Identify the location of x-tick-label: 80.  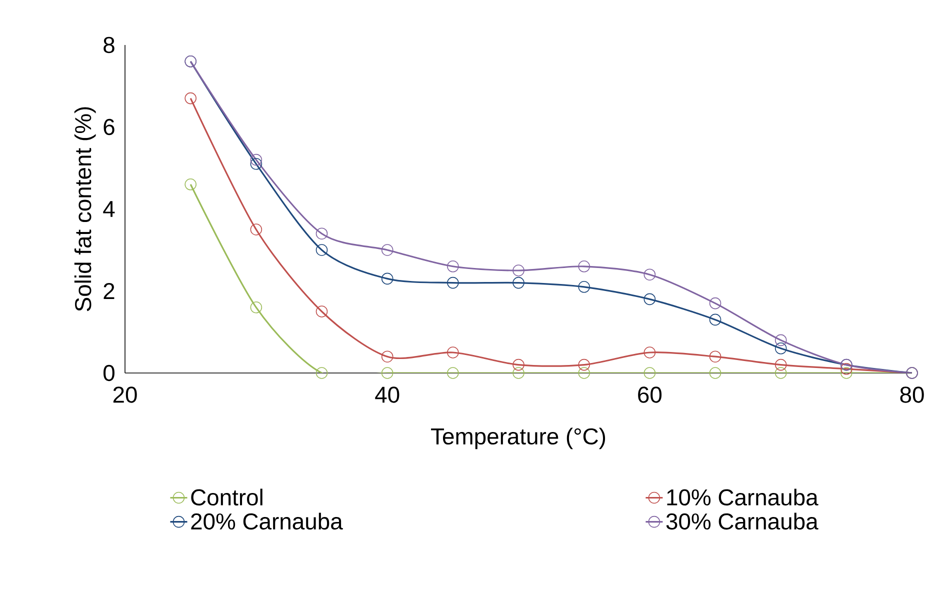
(912, 394).